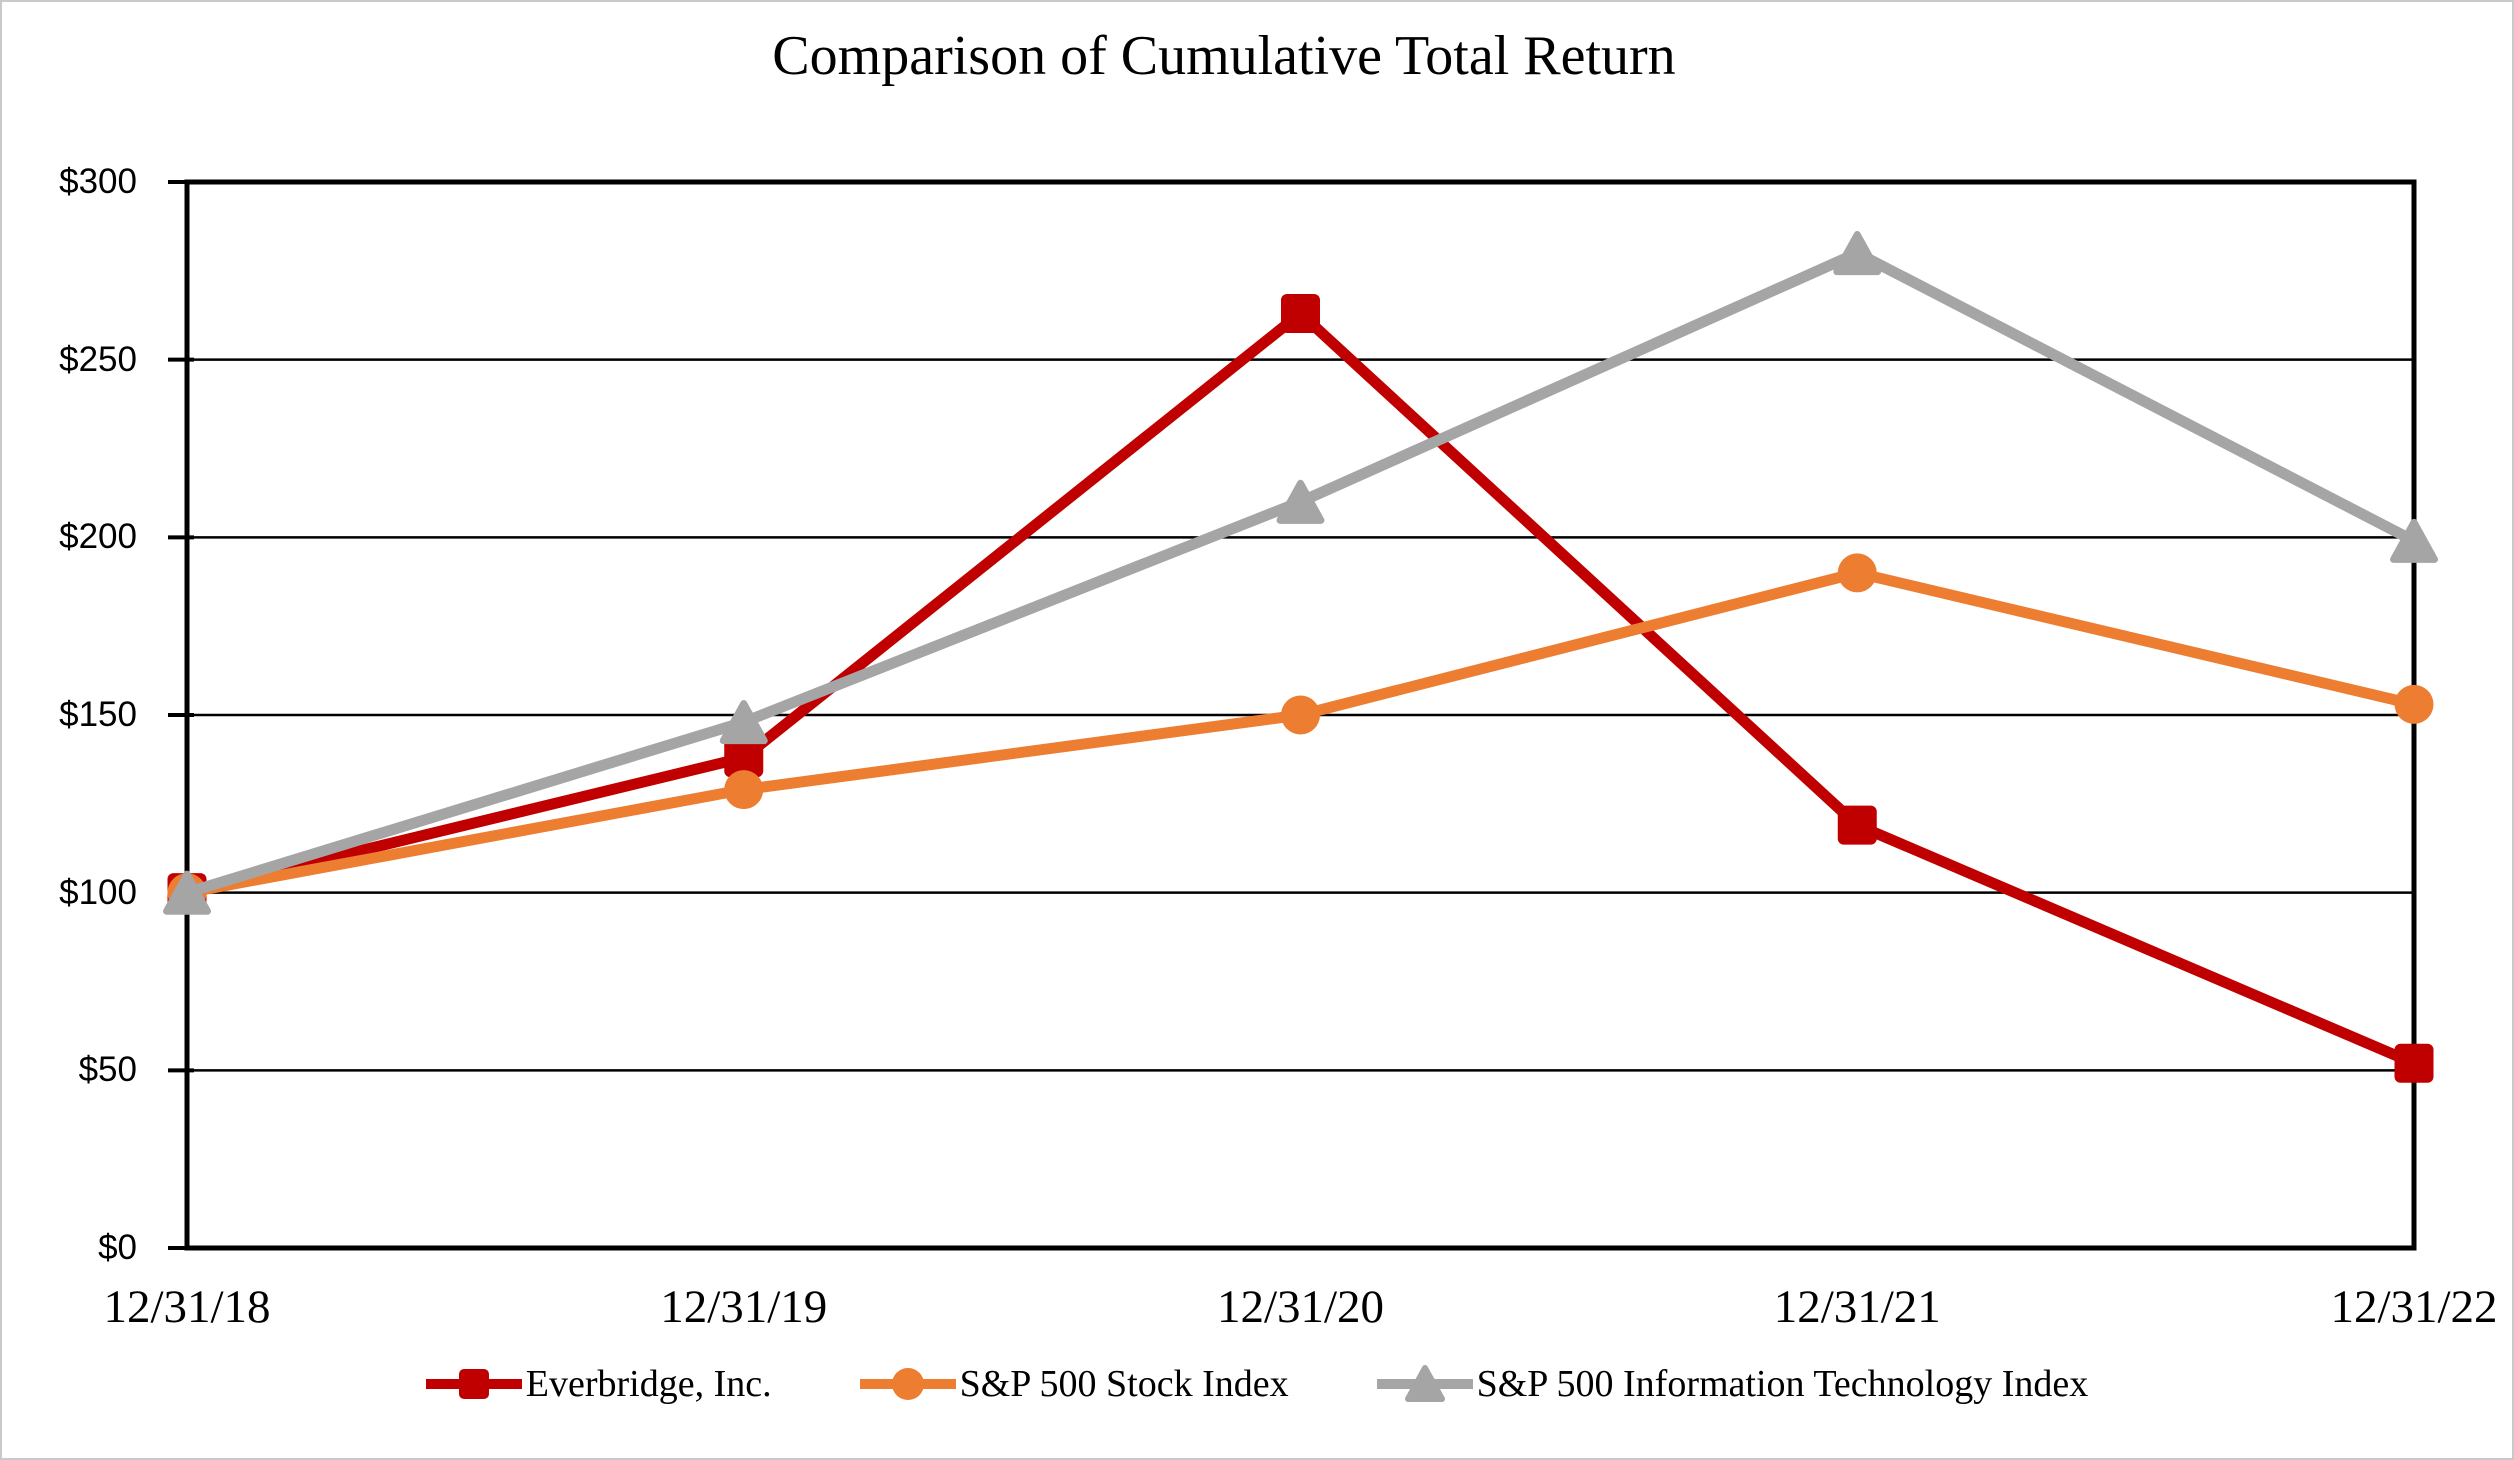 Image resolution: width=2514 pixels, height=1460 pixels. What do you see at coordinates (117, 1247) in the screenshot?
I see `y-axis-label: $0` at bounding box center [117, 1247].